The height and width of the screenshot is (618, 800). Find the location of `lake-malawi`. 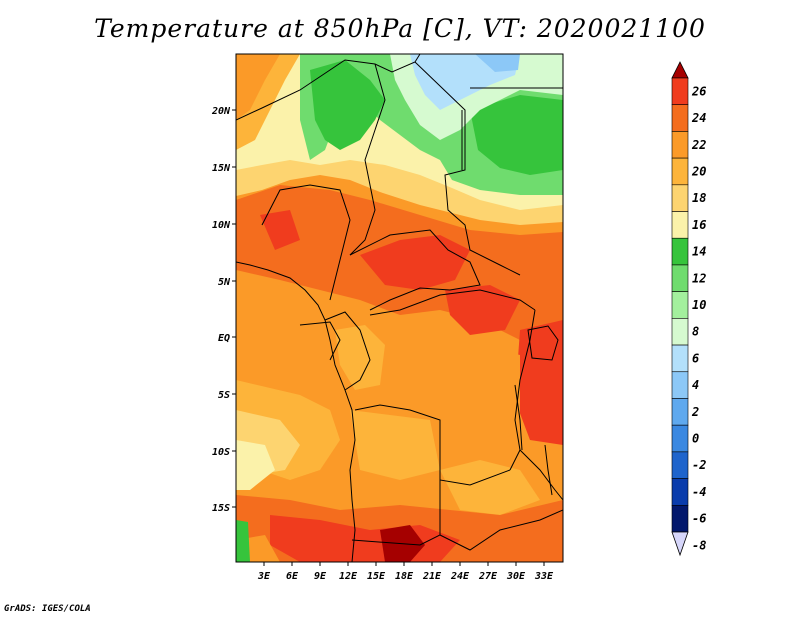

lake-malawi is located at coordinates (548, 470).